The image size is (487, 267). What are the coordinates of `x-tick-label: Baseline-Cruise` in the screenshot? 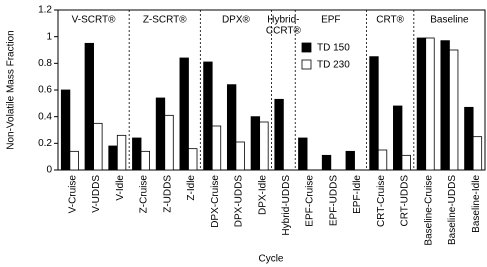 It's located at (428, 210).